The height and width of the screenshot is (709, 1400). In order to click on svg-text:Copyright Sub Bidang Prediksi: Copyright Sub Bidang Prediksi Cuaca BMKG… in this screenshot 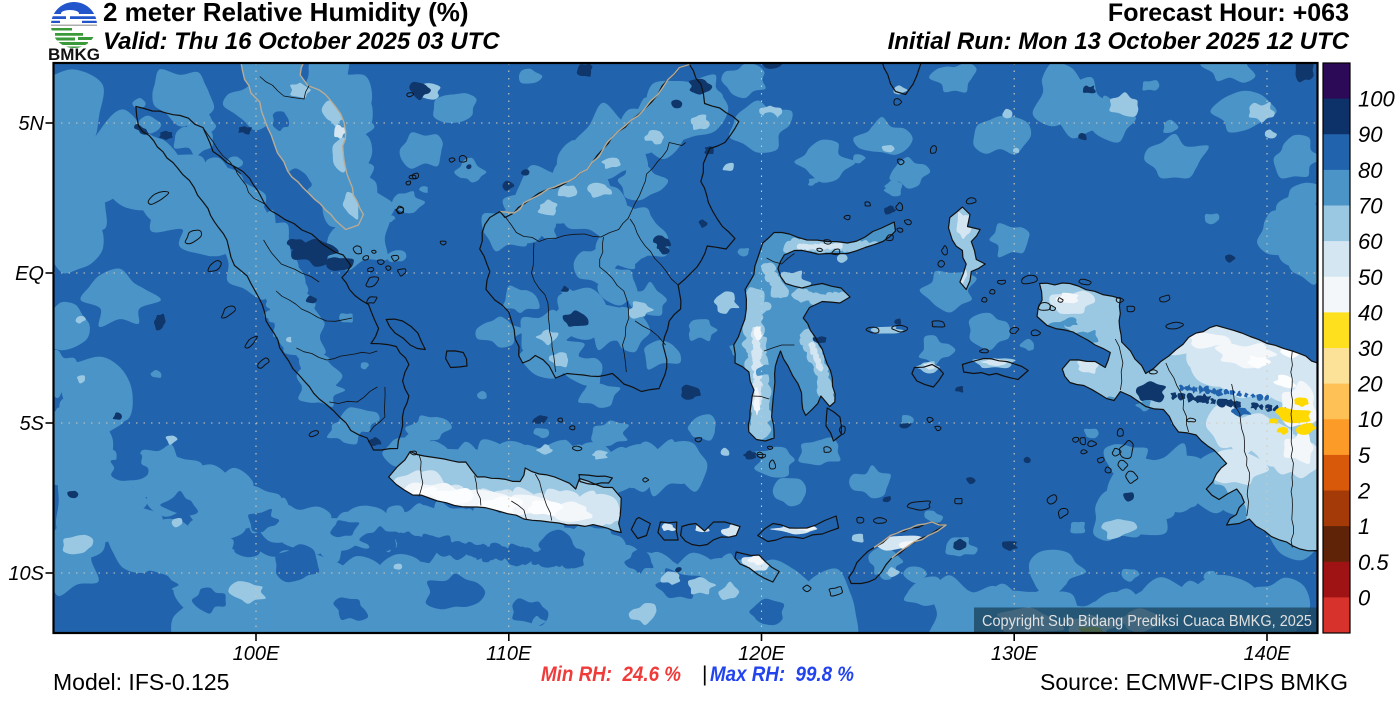, I will do `click(1147, 621)`.